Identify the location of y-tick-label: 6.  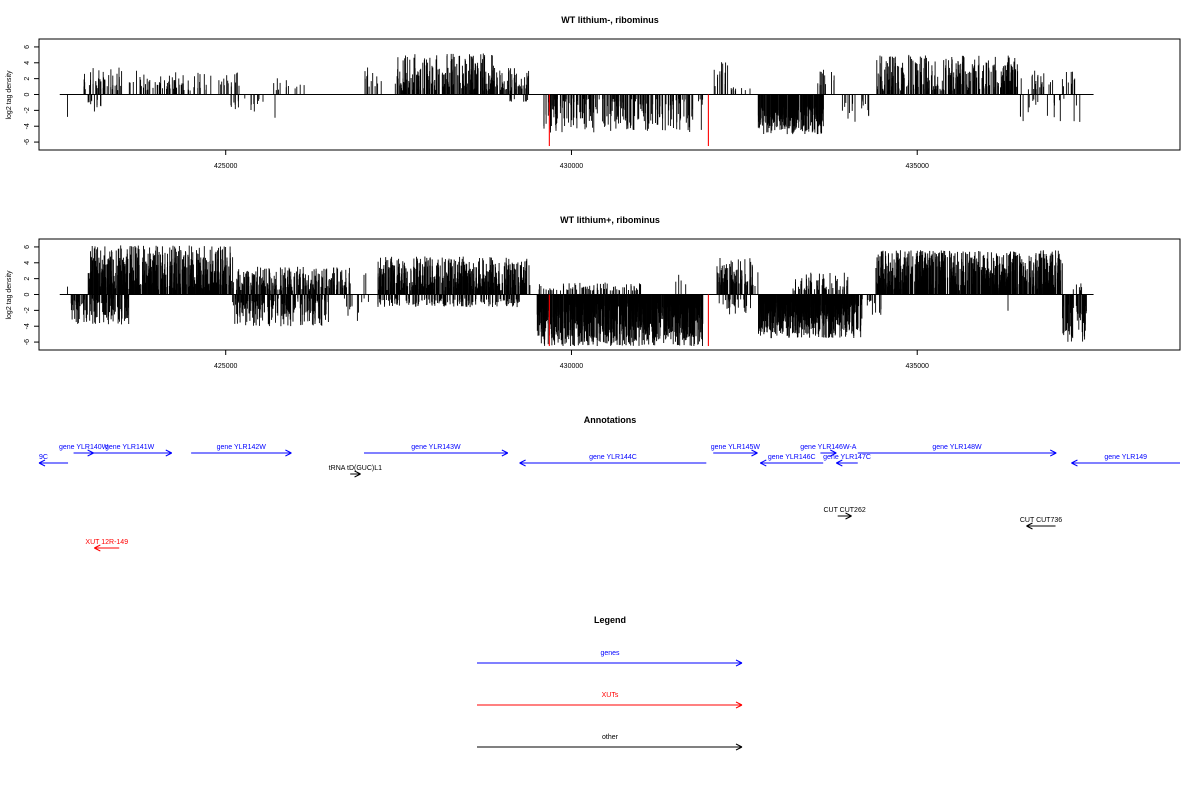
(27, 47).